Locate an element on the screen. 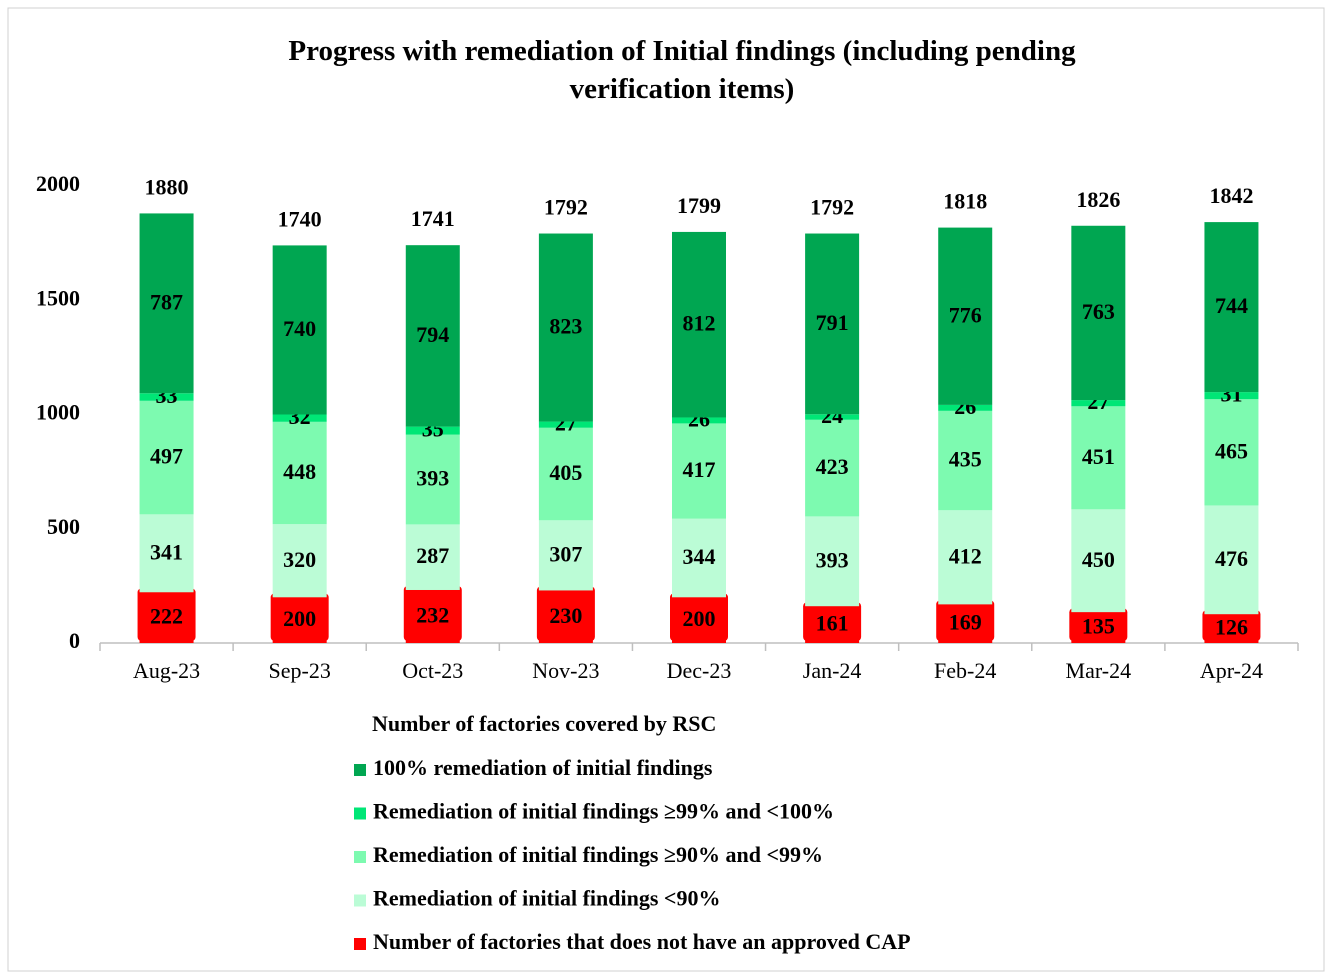  data-label: 135 is located at coordinates (1098, 626).